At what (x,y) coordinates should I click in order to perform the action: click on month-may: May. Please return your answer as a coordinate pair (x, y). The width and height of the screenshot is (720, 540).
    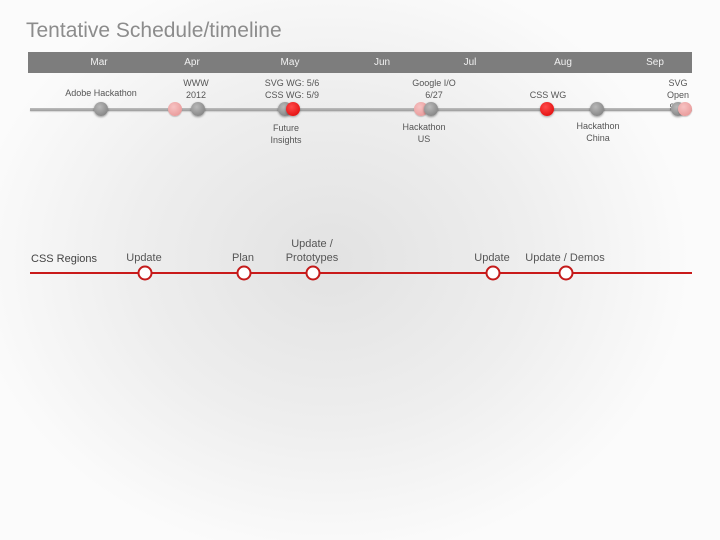
    Looking at the image, I should click on (290, 62).